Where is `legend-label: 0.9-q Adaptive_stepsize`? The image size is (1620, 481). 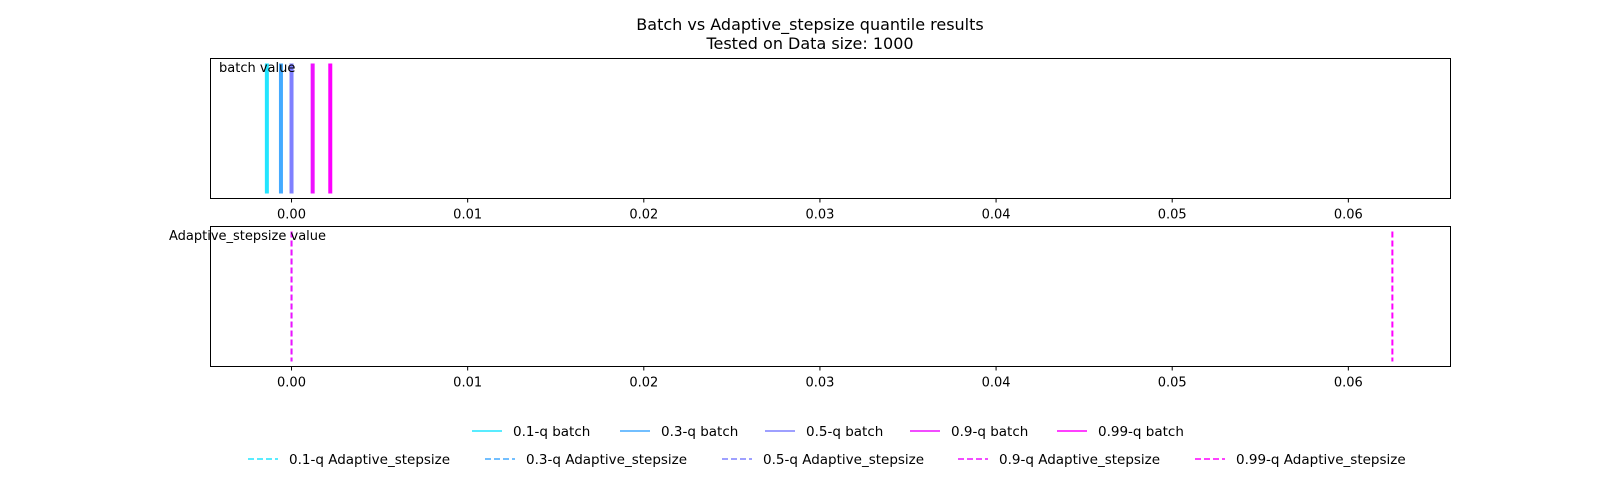 legend-label: 0.9-q Adaptive_stepsize is located at coordinates (1079, 460).